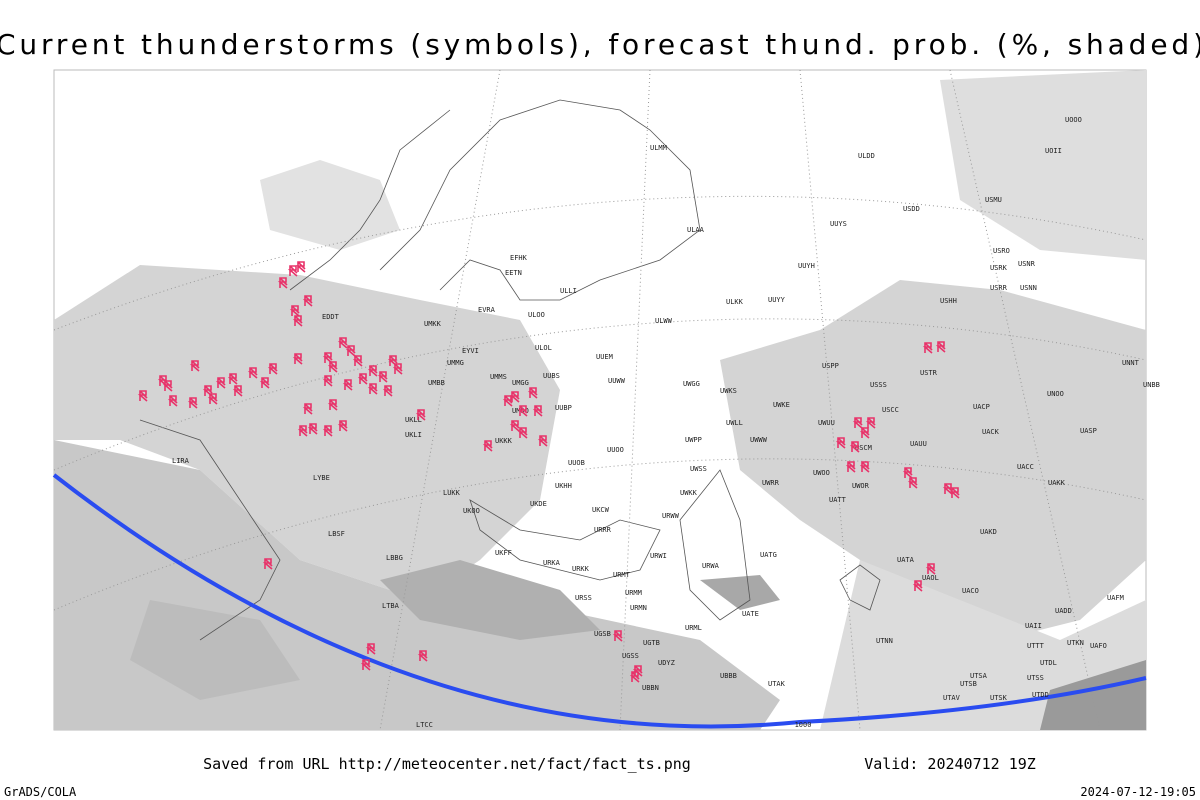  I want to click on station-label: EYVI, so click(470, 351).